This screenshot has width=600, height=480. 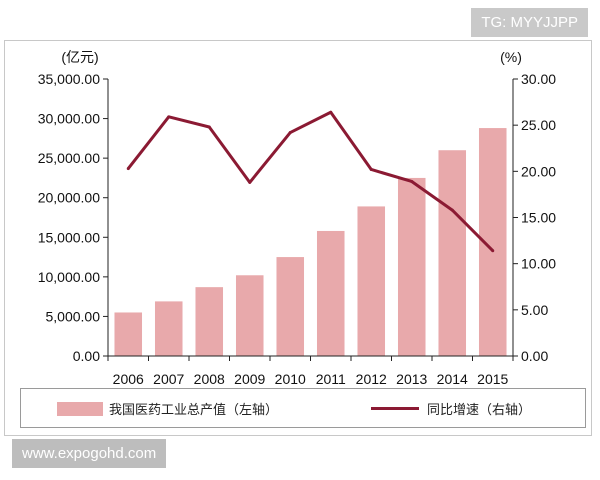 I want to click on legend-item-bar: 我国医药工业总产值（左轴）, so click(x=167, y=408).